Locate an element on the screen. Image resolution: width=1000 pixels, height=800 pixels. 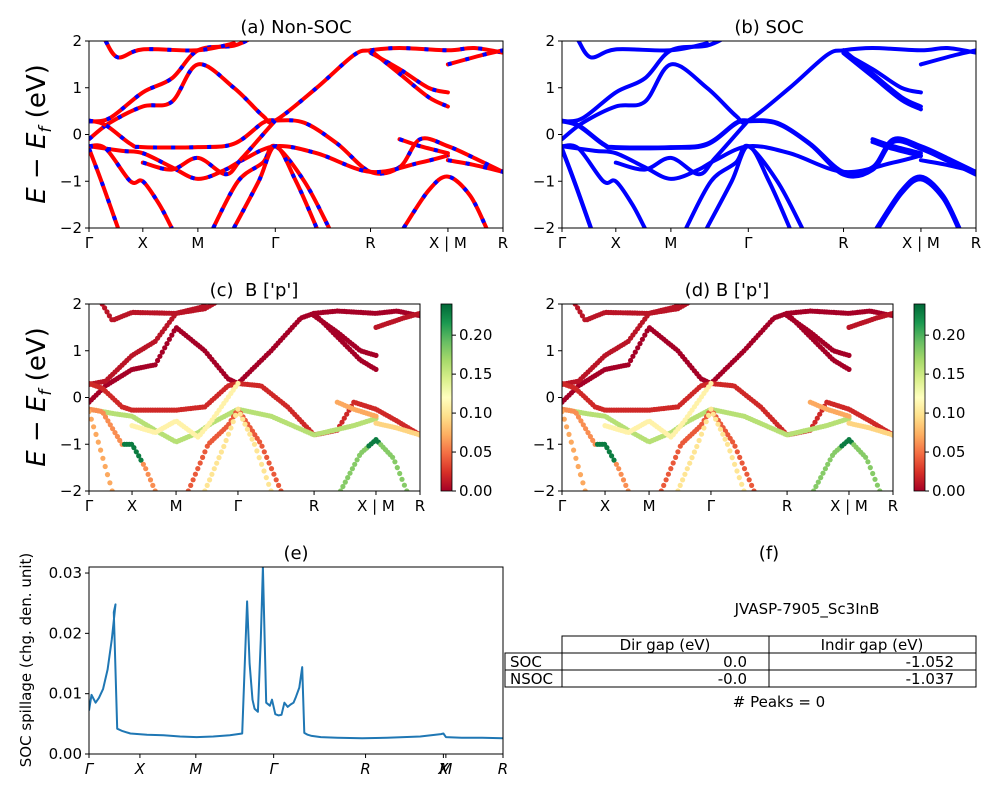
table-cell is located at coordinates (872, 678).